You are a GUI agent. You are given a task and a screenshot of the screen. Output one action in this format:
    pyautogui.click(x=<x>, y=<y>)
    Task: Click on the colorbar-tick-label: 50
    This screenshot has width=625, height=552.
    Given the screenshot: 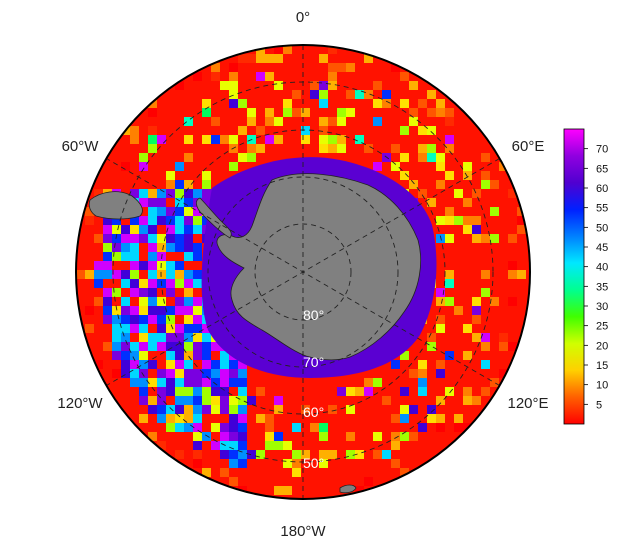 What is the action you would take?
    pyautogui.click(x=602, y=228)
    